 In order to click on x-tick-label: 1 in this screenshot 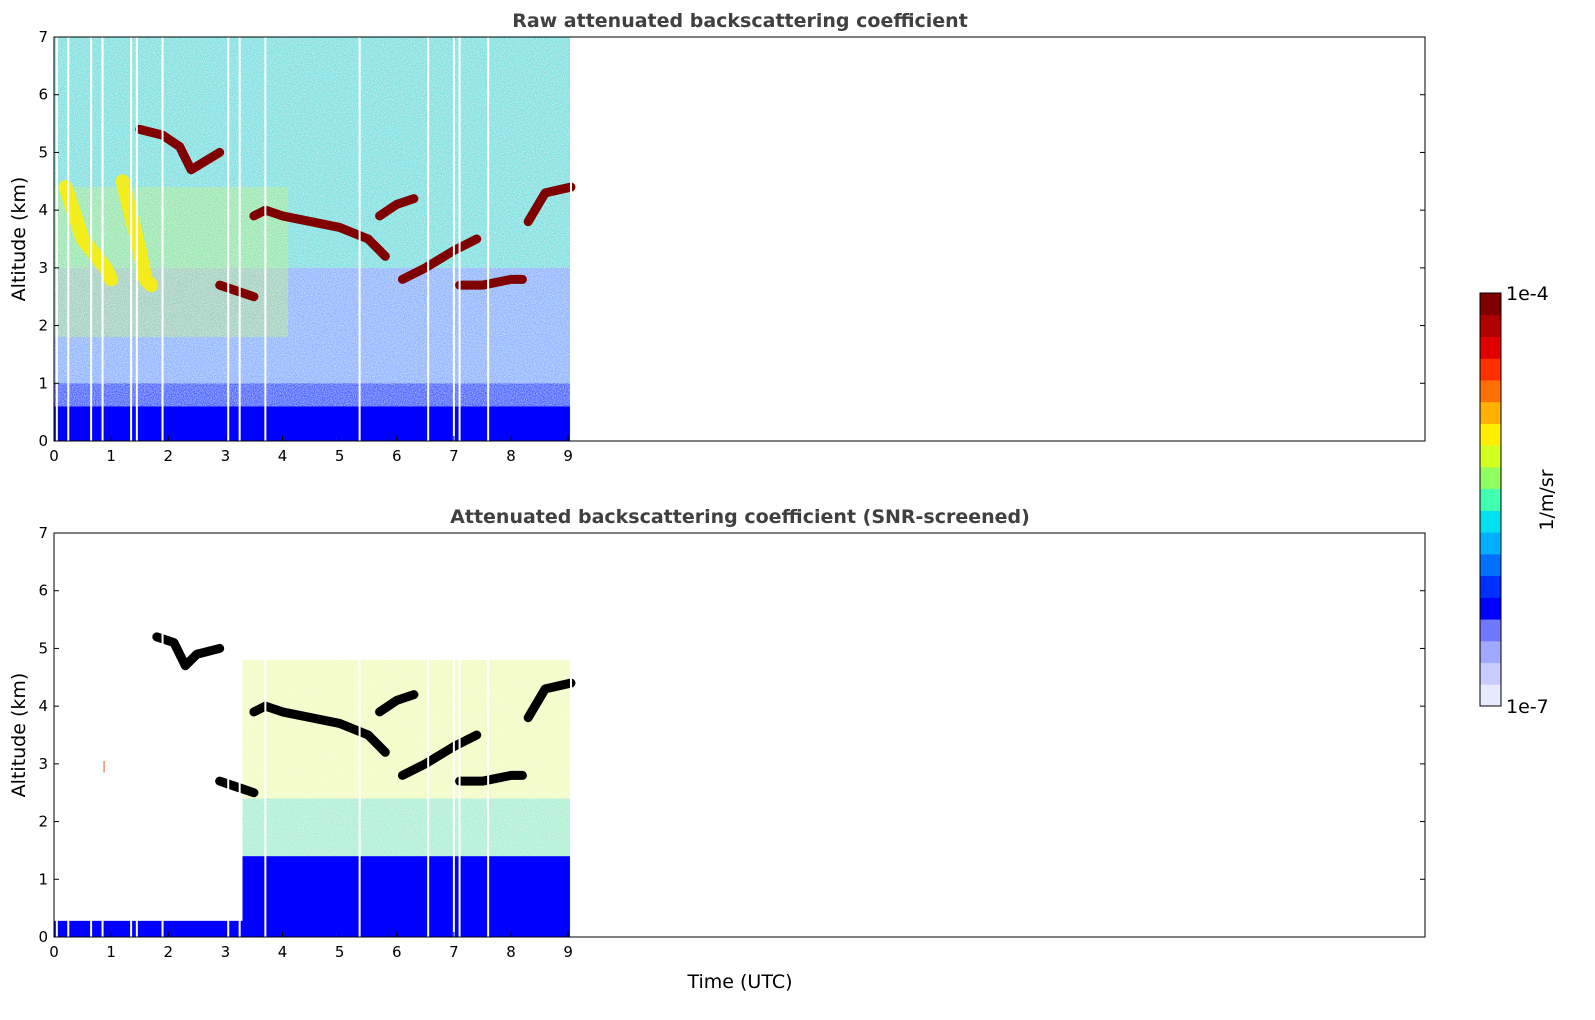, I will do `click(111, 456)`.